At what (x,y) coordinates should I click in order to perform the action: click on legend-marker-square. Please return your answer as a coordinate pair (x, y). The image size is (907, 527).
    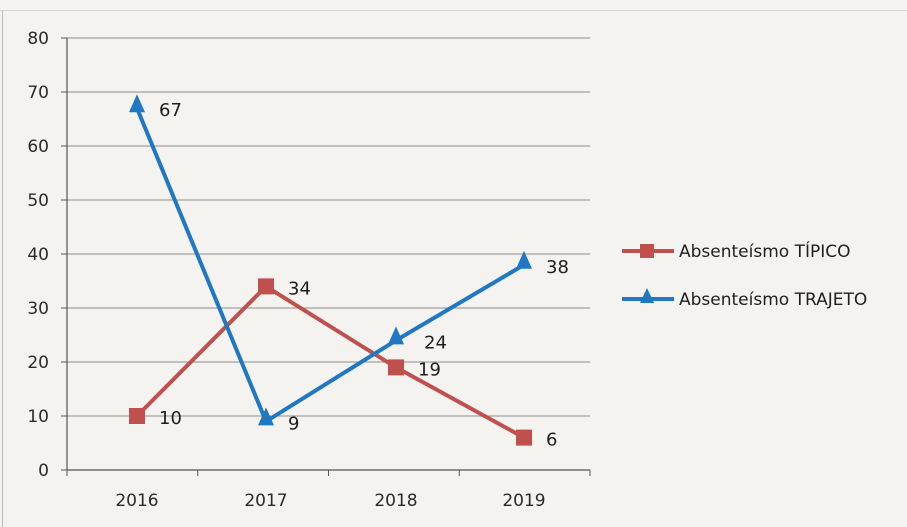
    Looking at the image, I should click on (647, 251).